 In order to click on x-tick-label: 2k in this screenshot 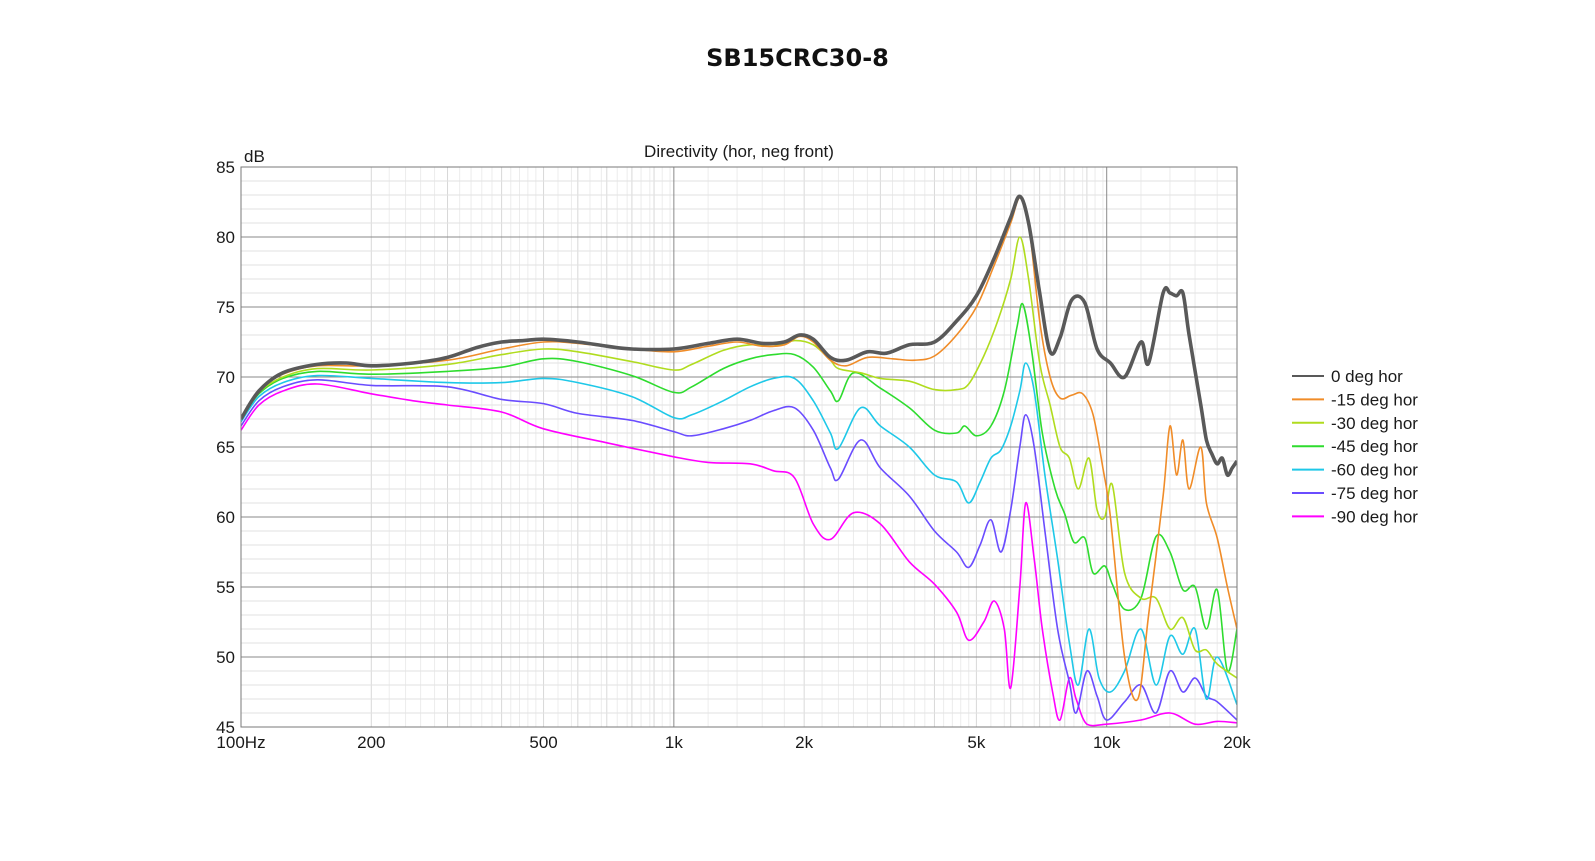, I will do `click(804, 742)`.